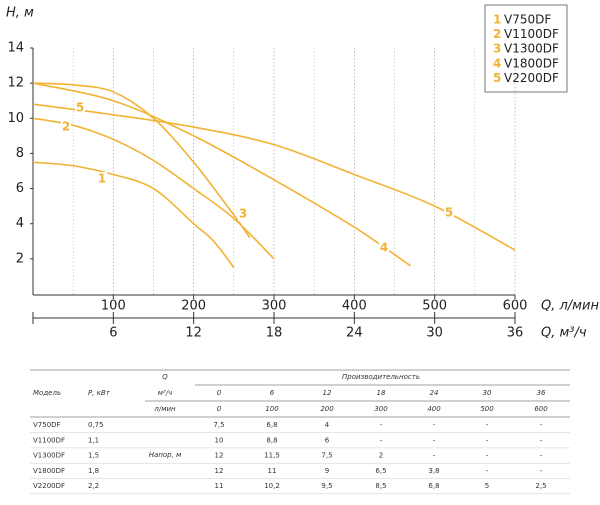  What do you see at coordinates (433, 471) in the screenshot?
I see `table-cell: 3,8` at bounding box center [433, 471].